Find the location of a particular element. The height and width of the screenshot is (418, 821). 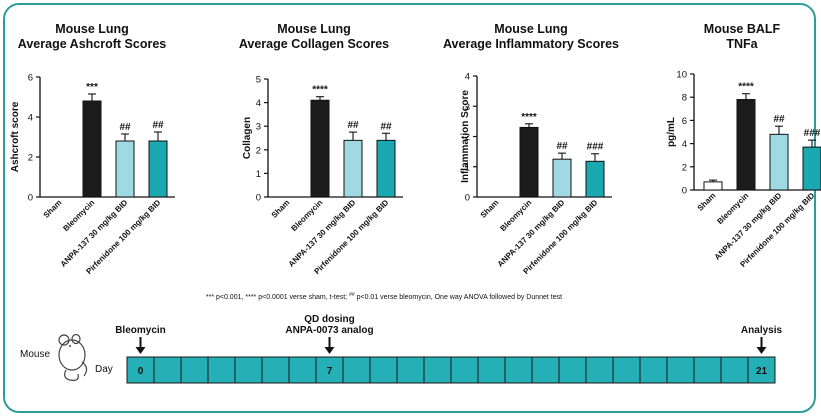

chart-title-line: Mouse BALF is located at coordinates (742, 29).